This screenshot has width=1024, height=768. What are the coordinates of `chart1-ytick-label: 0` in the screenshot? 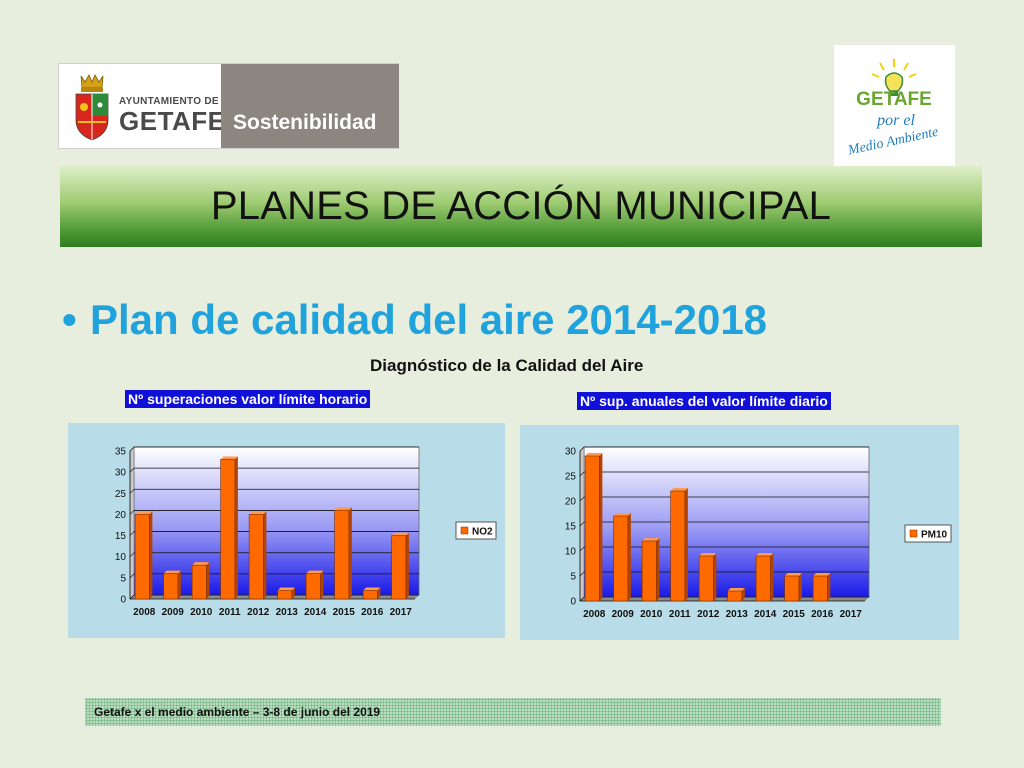 It's located at (123, 600).